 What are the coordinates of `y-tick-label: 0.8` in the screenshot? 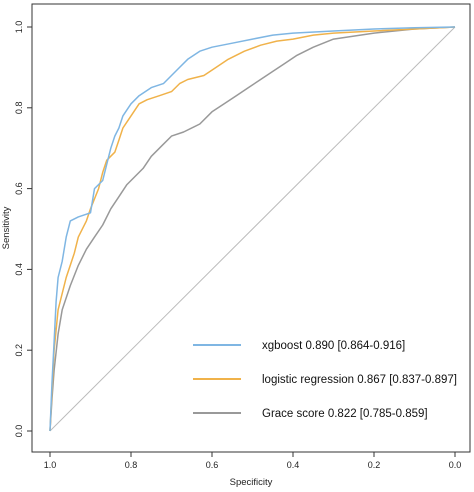 It's located at (19, 108).